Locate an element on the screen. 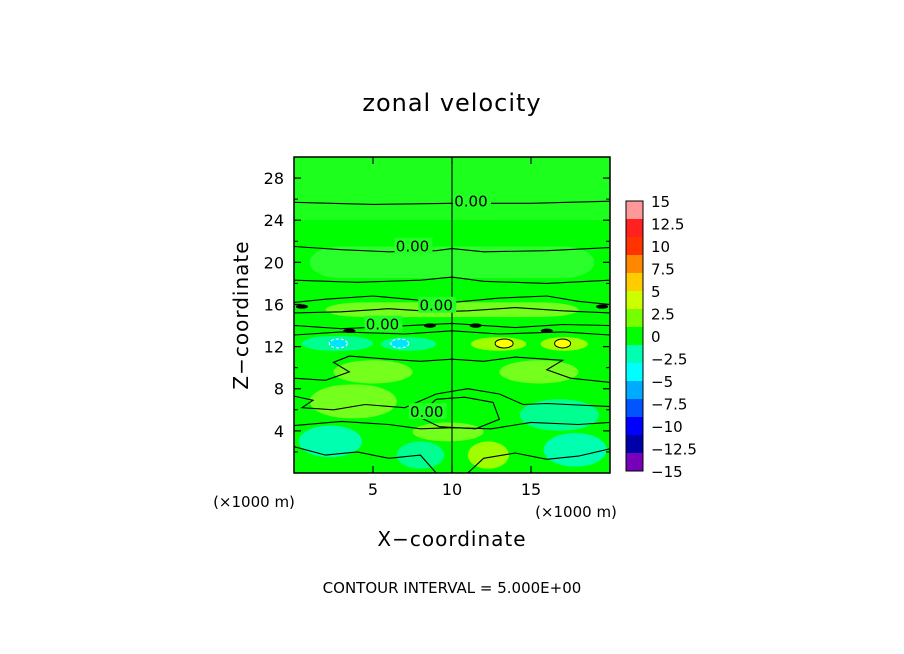 Image resolution: width=904 pixels, height=654 pixels. colorbar-label: −2.5 is located at coordinates (669, 360).